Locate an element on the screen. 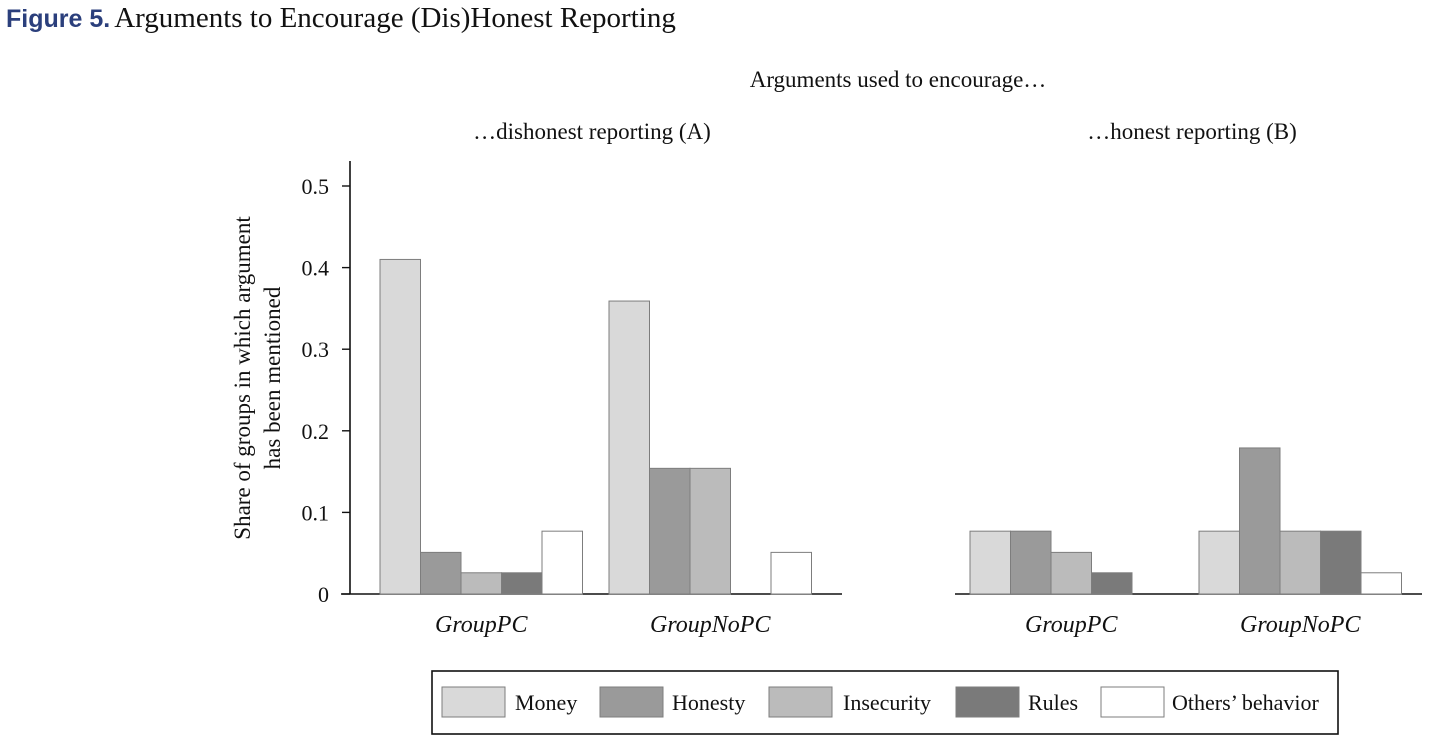 This screenshot has width=1441, height=743. y-axis-label-line1: Share of groups in which argument is located at coordinates (242, 378).